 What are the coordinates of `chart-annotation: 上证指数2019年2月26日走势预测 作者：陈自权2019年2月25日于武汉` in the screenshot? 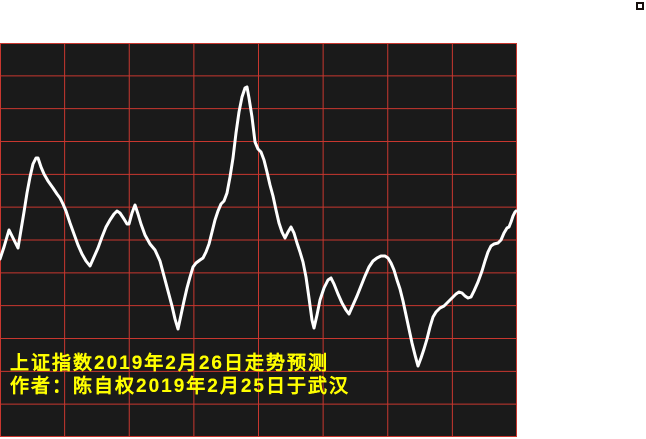 It's located at (180, 375).